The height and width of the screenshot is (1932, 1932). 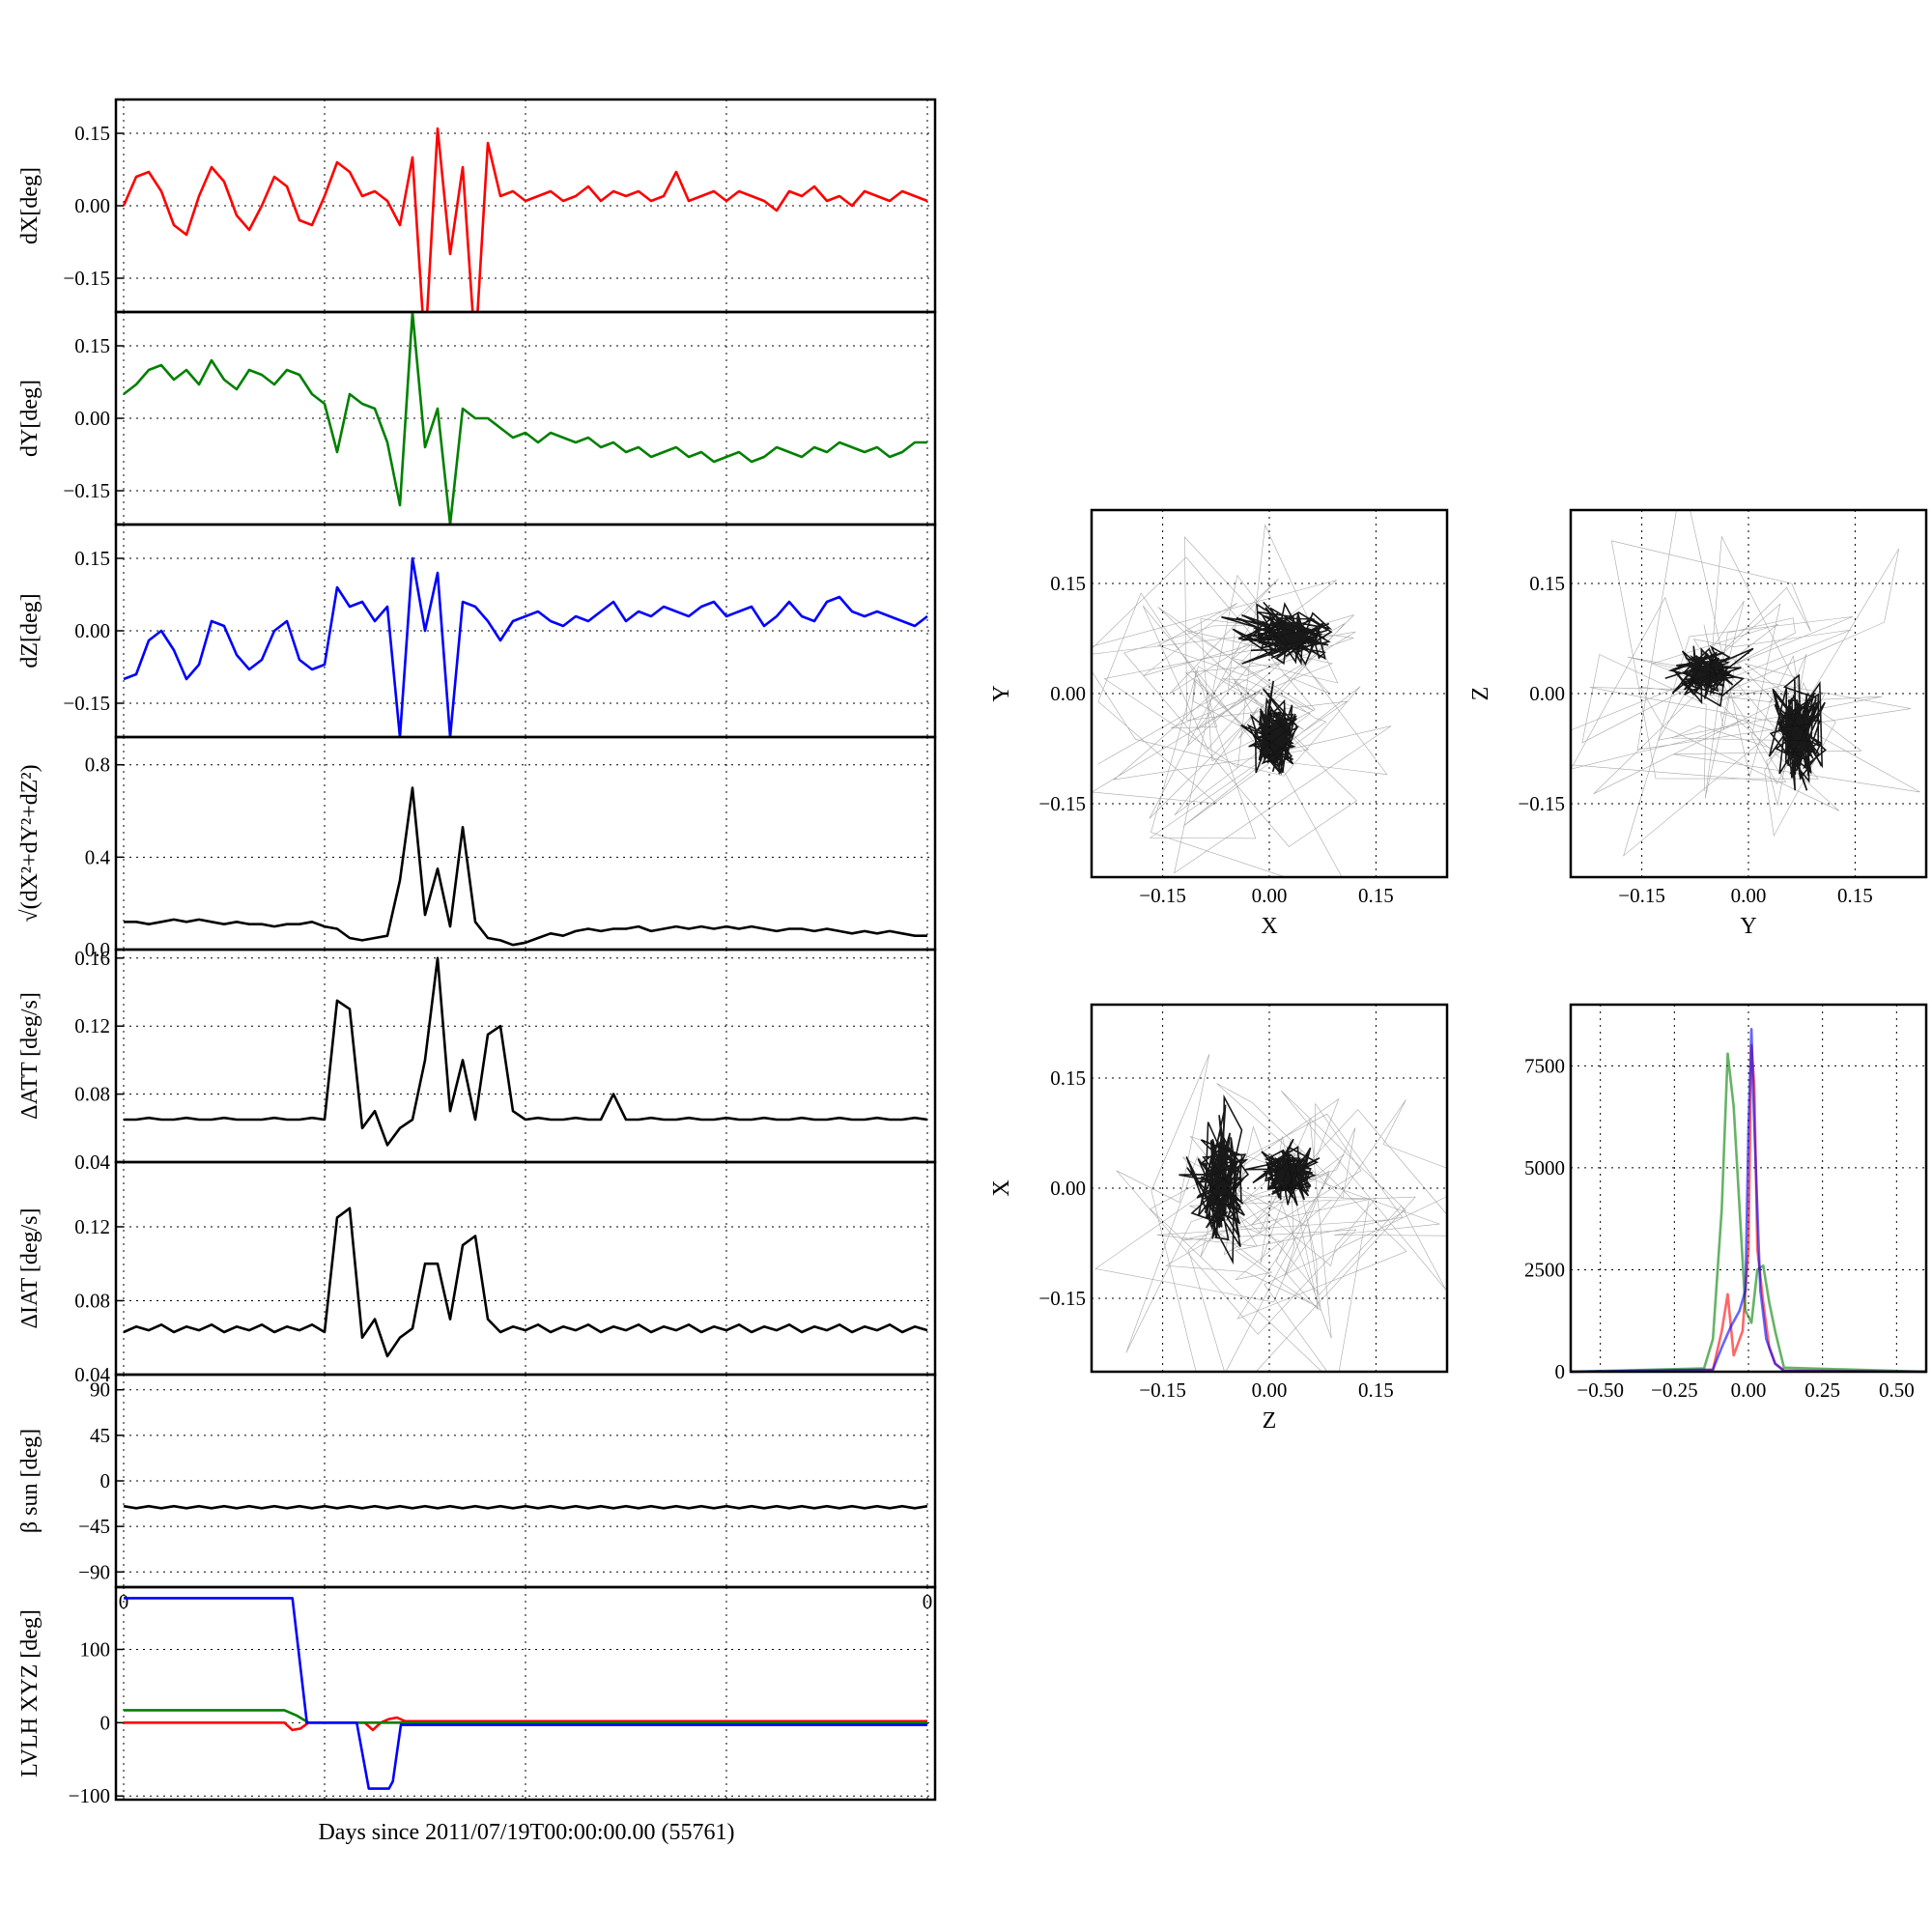 I want to click on scatter-yz-xlabel: Y, so click(x=1748, y=926).